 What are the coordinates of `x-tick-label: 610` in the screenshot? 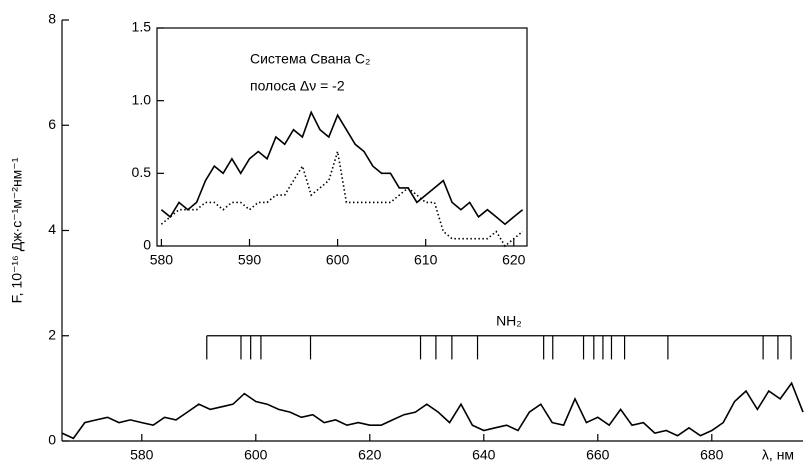 It's located at (426, 260).